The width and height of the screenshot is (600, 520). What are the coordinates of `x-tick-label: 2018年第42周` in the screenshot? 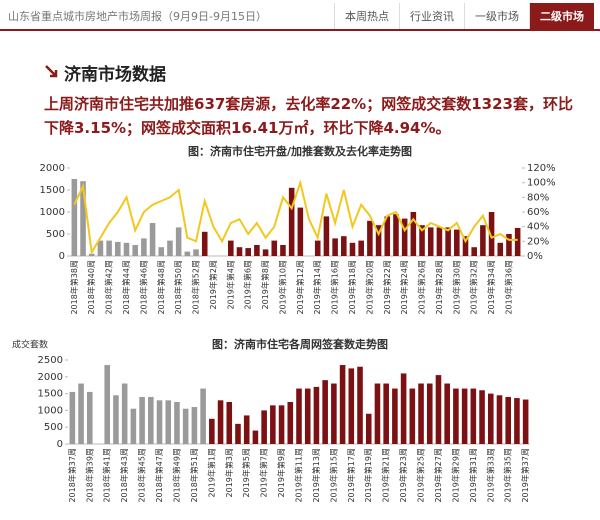 It's located at (109, 287).